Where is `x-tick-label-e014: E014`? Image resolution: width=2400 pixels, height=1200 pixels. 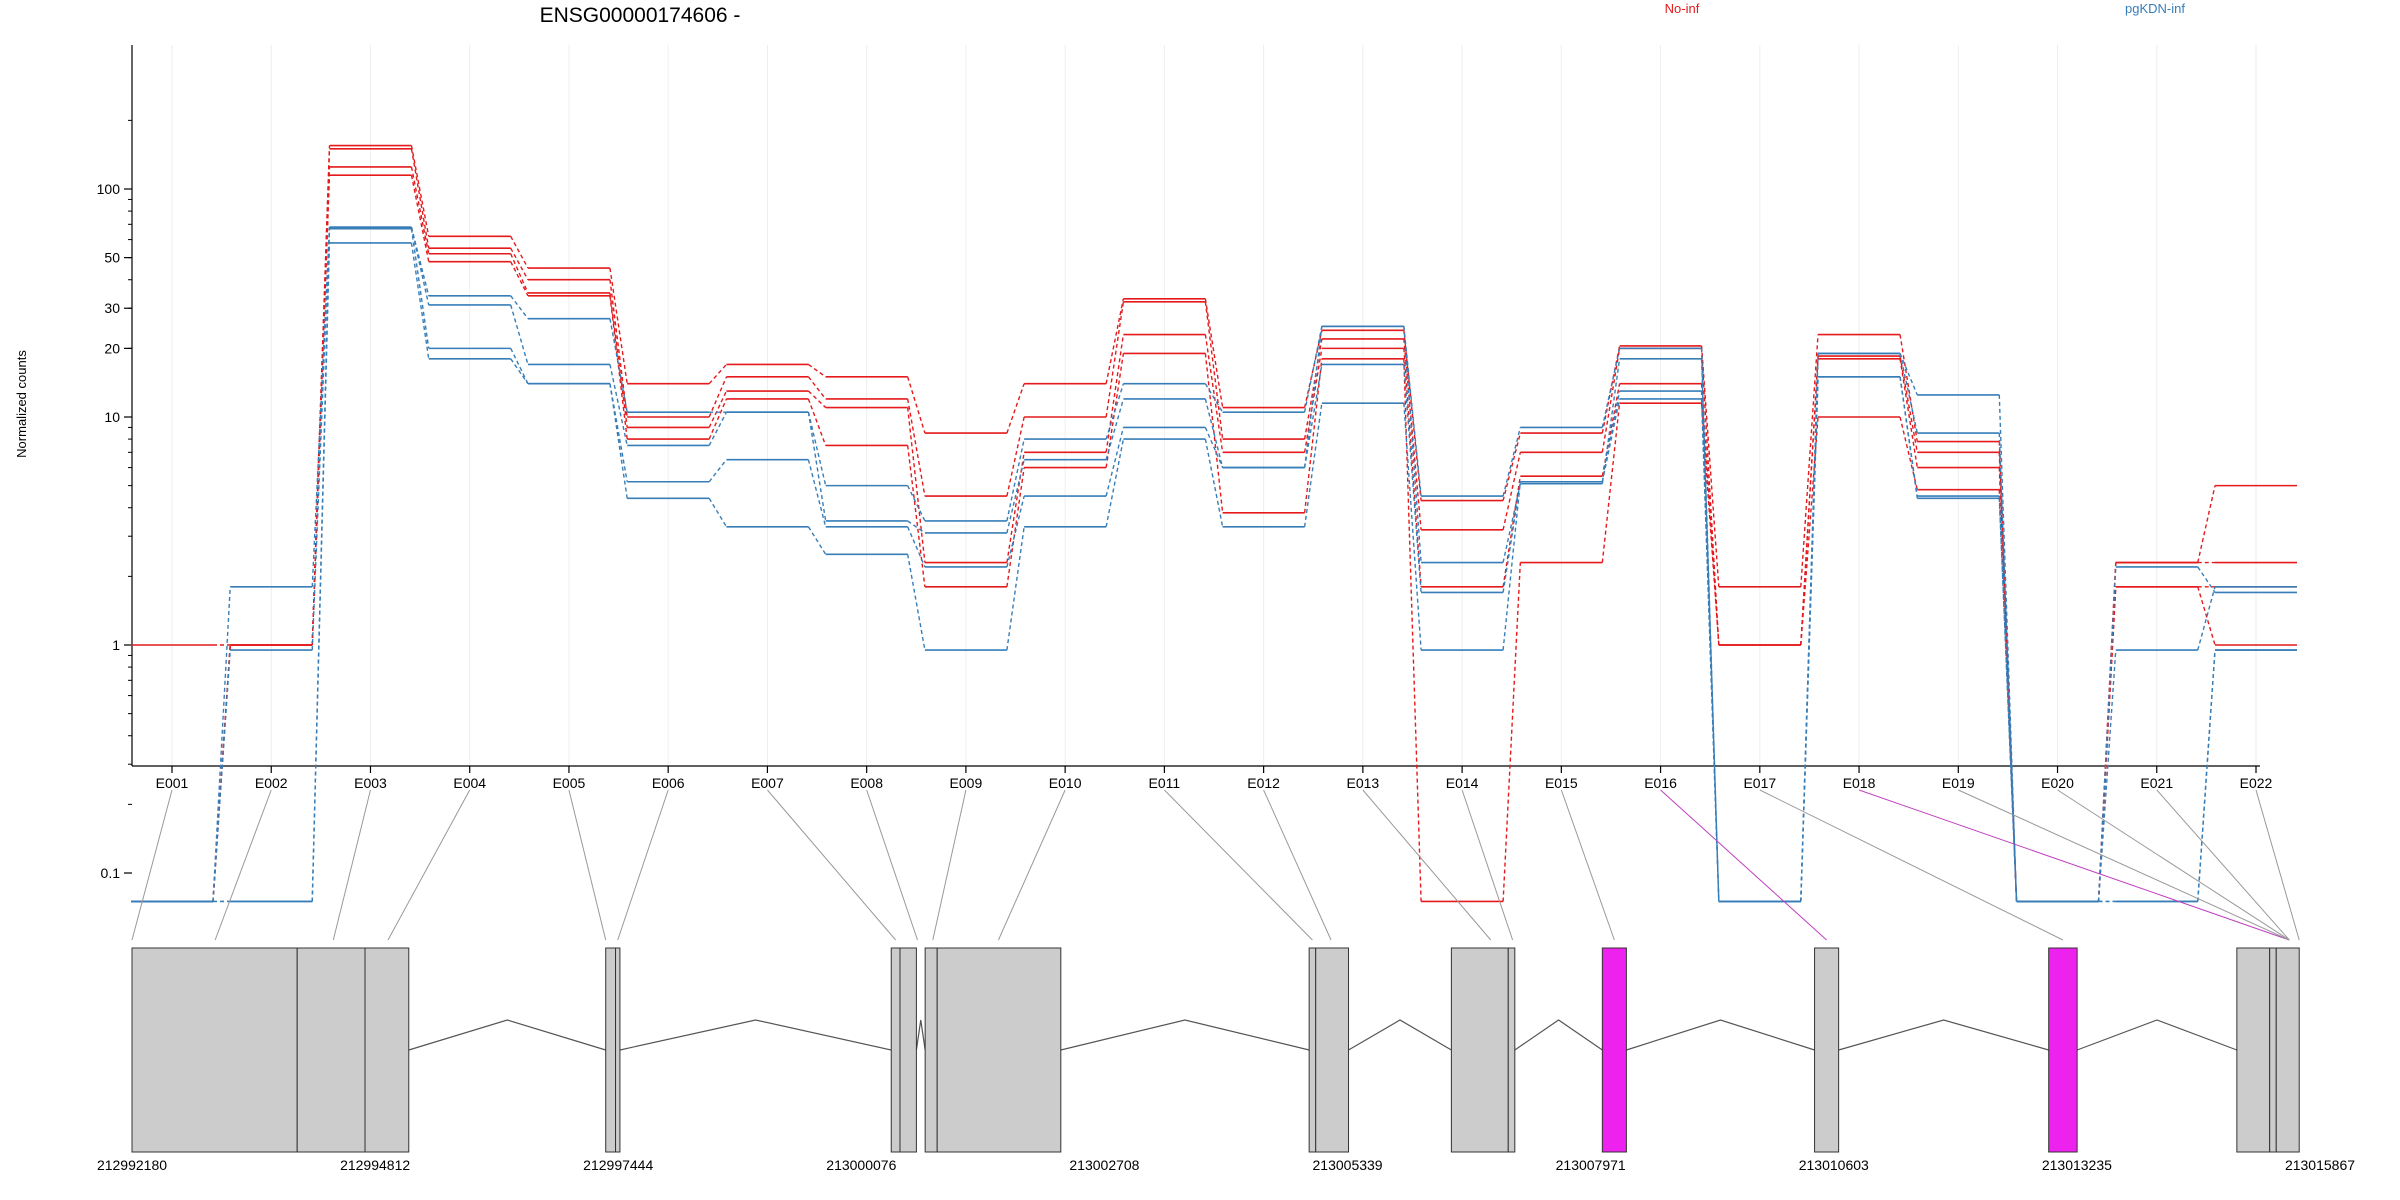 x-tick-label-e014: E014 is located at coordinates (1462, 783).